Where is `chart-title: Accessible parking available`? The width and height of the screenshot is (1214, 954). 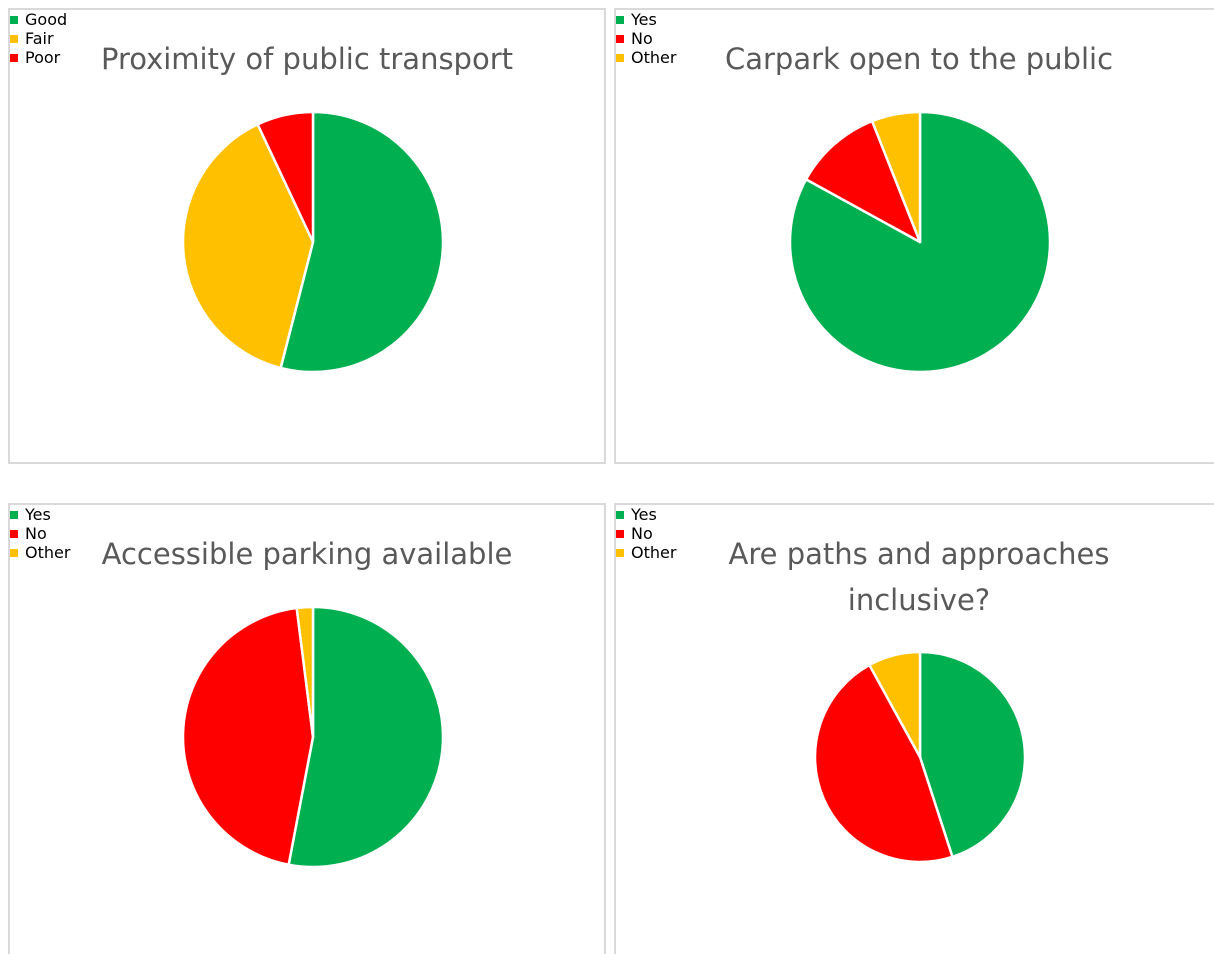 chart-title: Accessible parking available is located at coordinates (307, 554).